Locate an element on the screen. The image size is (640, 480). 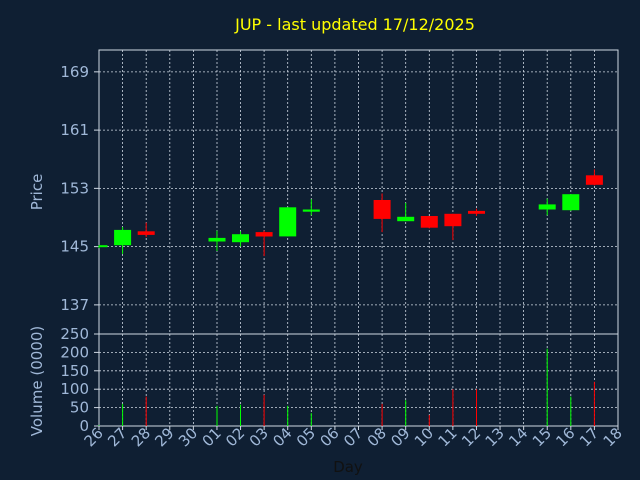
volume-tick-label: 200 is located at coordinates (74, 352).